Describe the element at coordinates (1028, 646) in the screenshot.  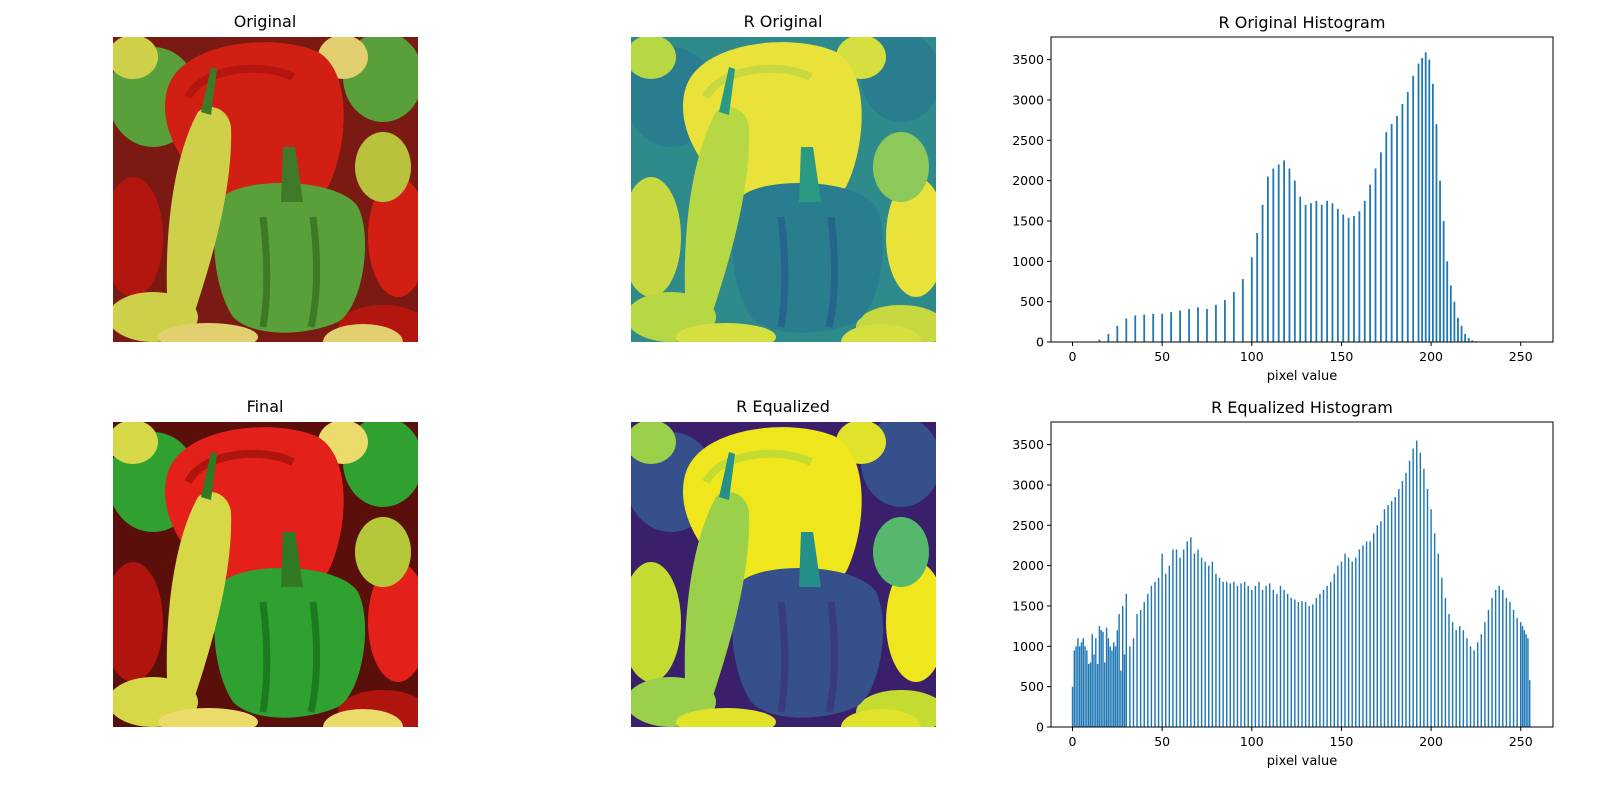
I see `y-tick-label: 1000` at that location.